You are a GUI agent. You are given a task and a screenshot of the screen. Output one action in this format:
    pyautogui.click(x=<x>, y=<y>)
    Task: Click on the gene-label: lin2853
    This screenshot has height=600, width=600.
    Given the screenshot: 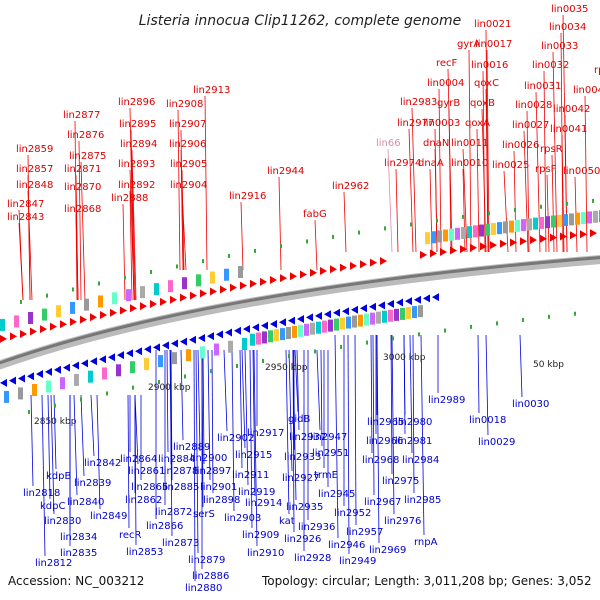 What is the action you would take?
    pyautogui.click(x=144, y=552)
    